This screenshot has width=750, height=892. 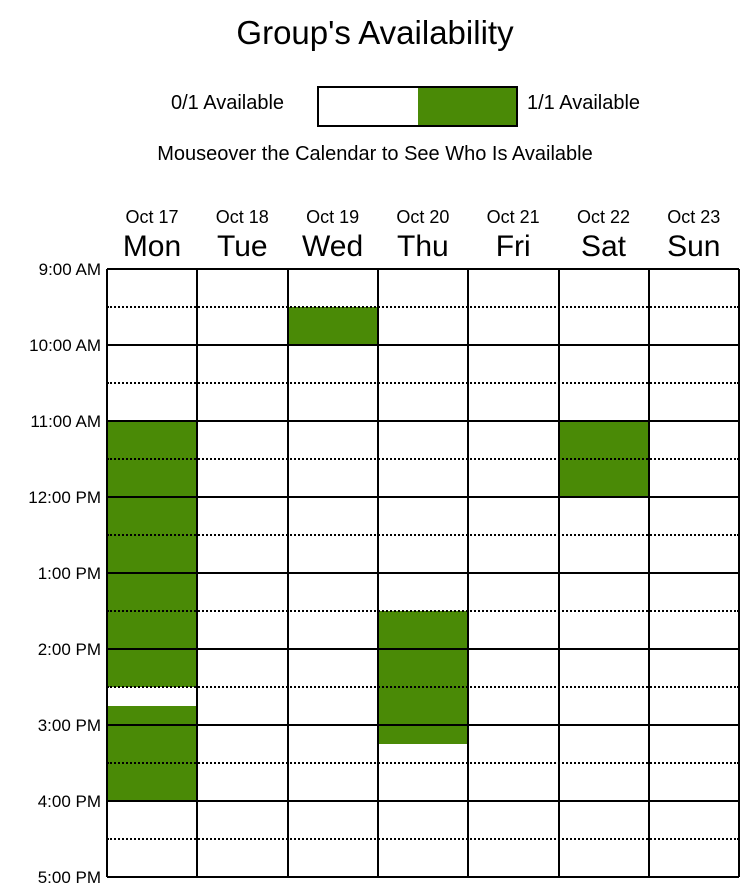 What do you see at coordinates (333, 326) in the screenshot?
I see `availability-block-wed` at bounding box center [333, 326].